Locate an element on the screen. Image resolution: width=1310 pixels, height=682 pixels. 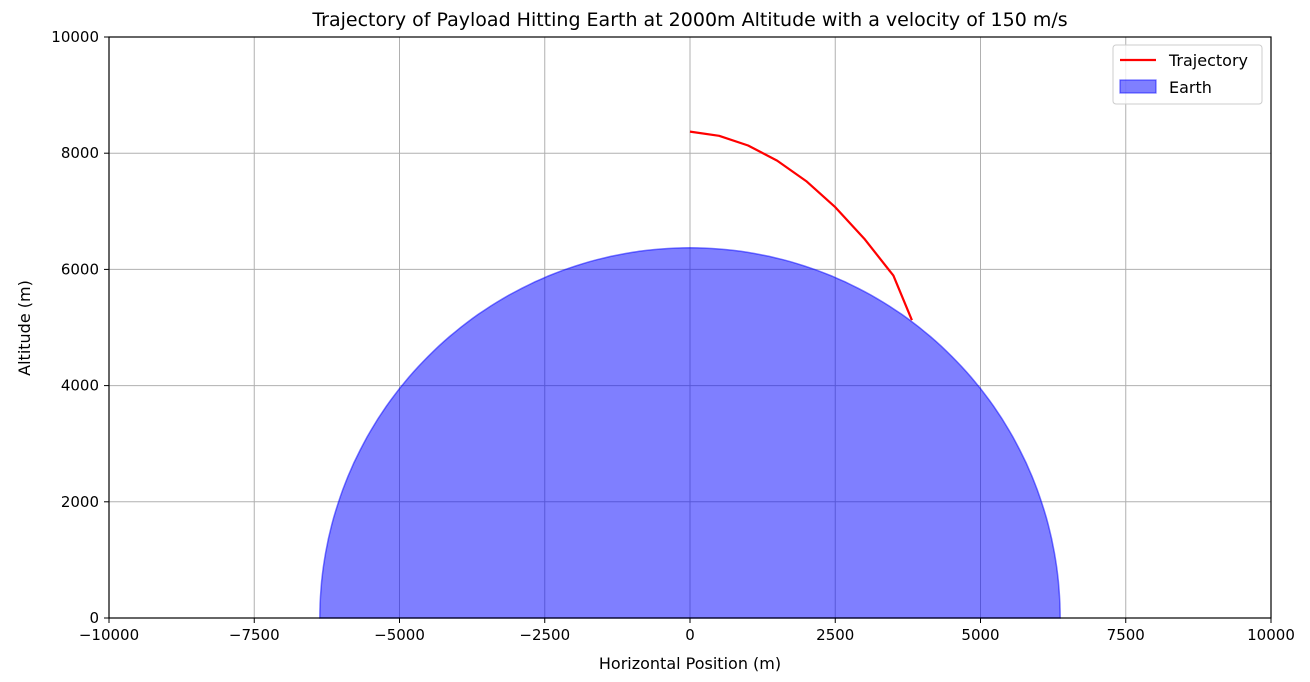
x-tick-label-1: −7500 is located at coordinates (254, 635).